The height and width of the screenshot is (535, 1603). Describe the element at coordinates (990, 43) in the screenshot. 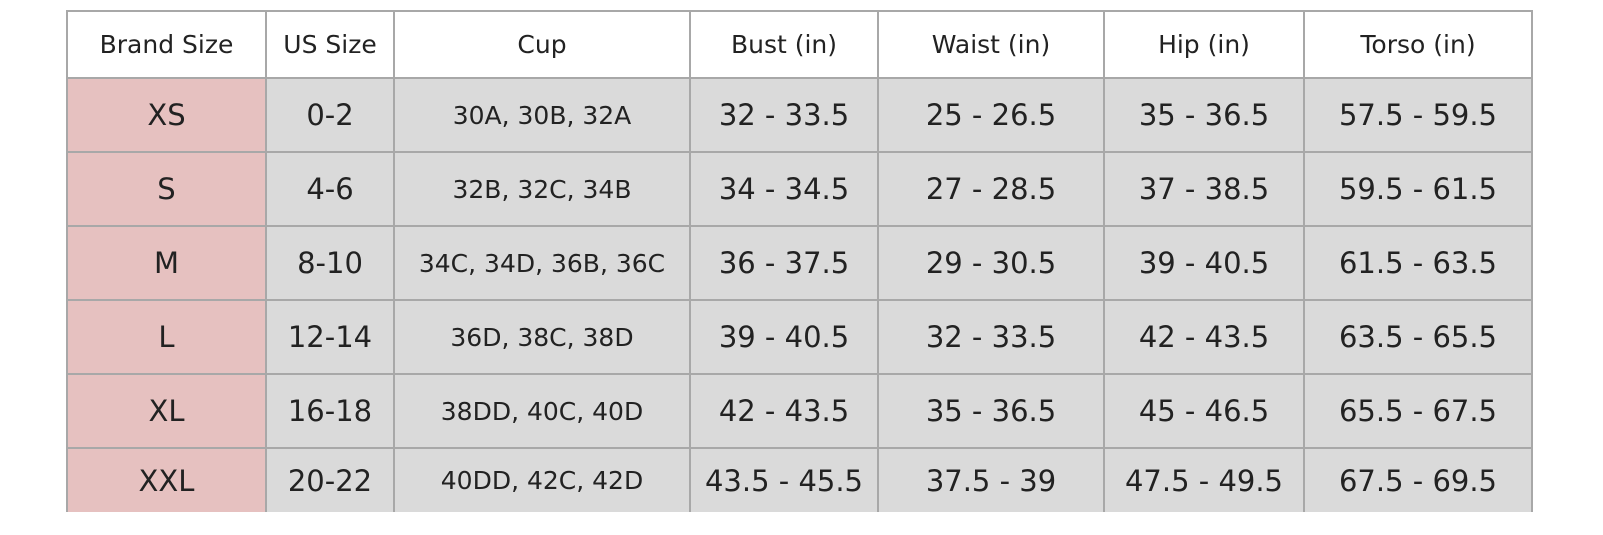

I see `column-header: Waist (in)` at that location.